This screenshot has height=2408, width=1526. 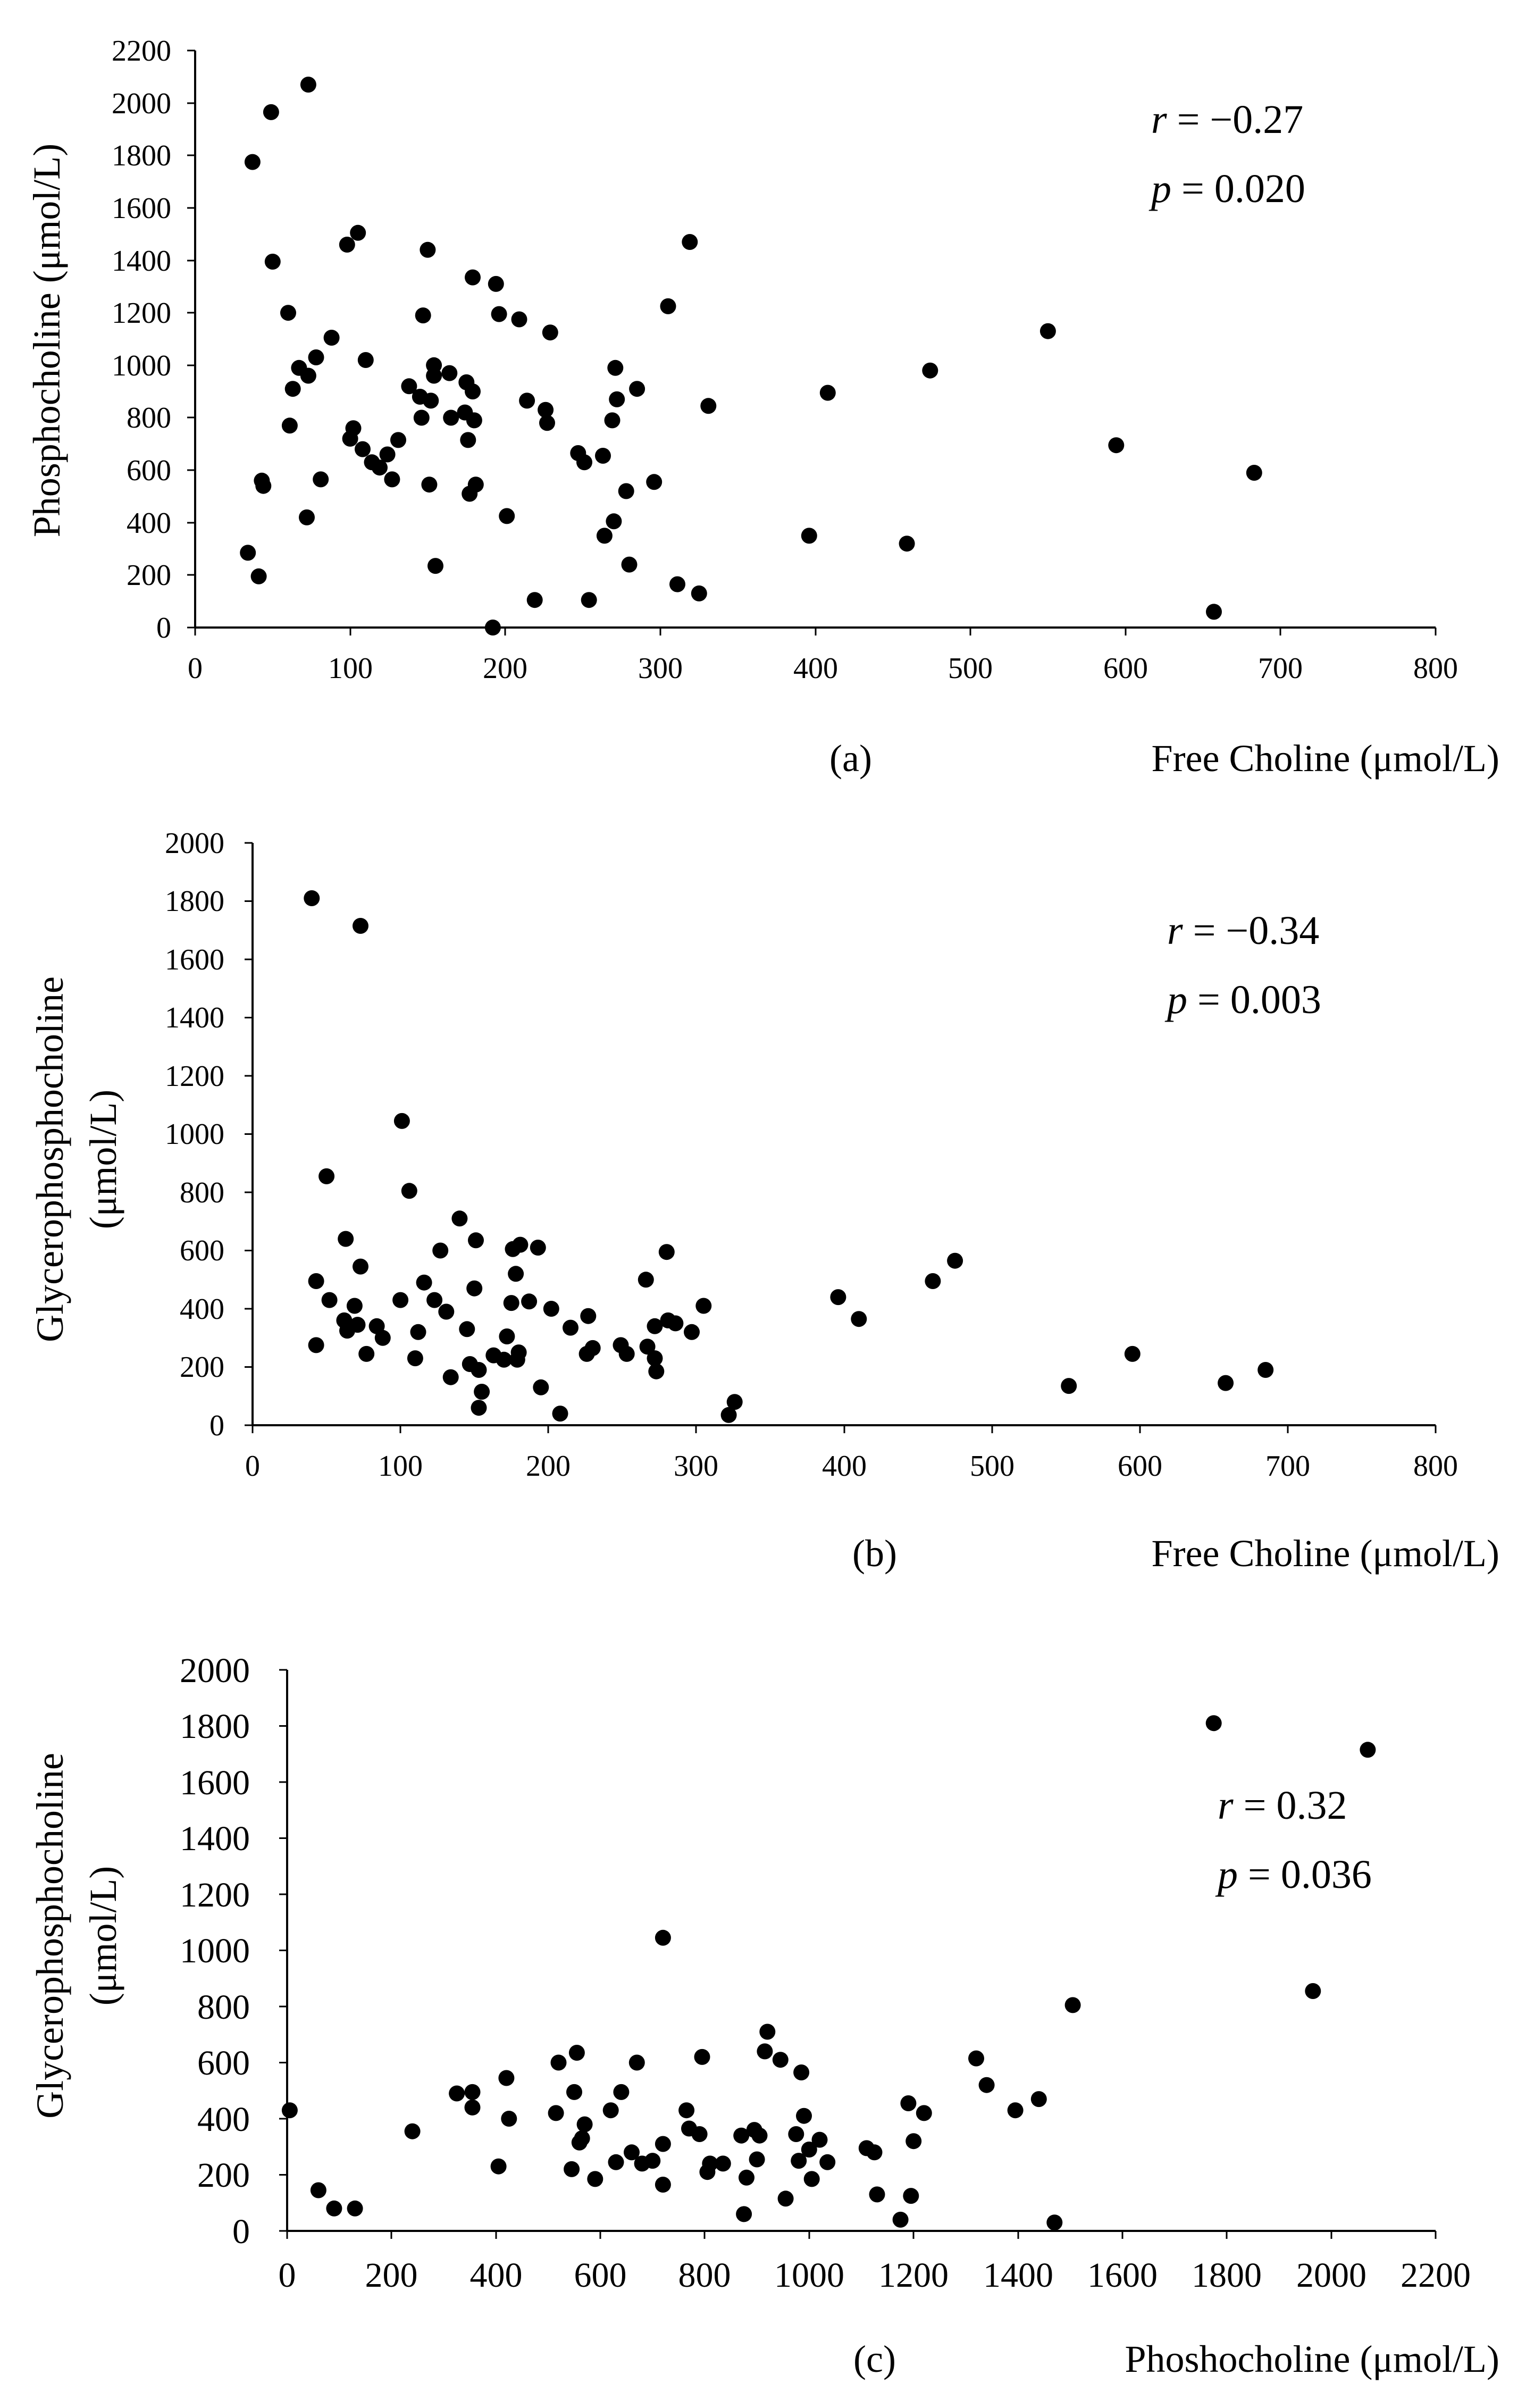 I want to click on panel-b-y-tick-label: 0, so click(x=217, y=1425).